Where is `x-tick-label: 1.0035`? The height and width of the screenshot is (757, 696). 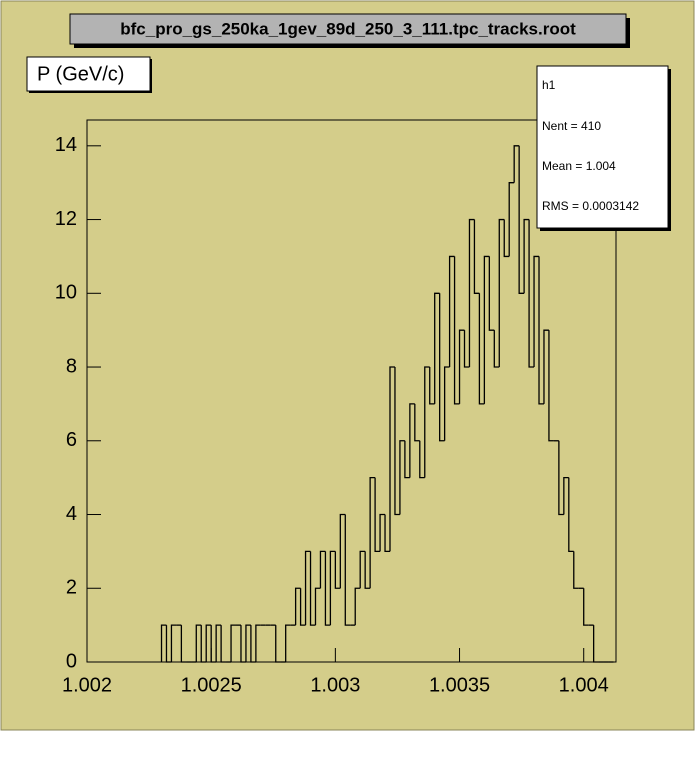 x-tick-label: 1.0035 is located at coordinates (459, 685).